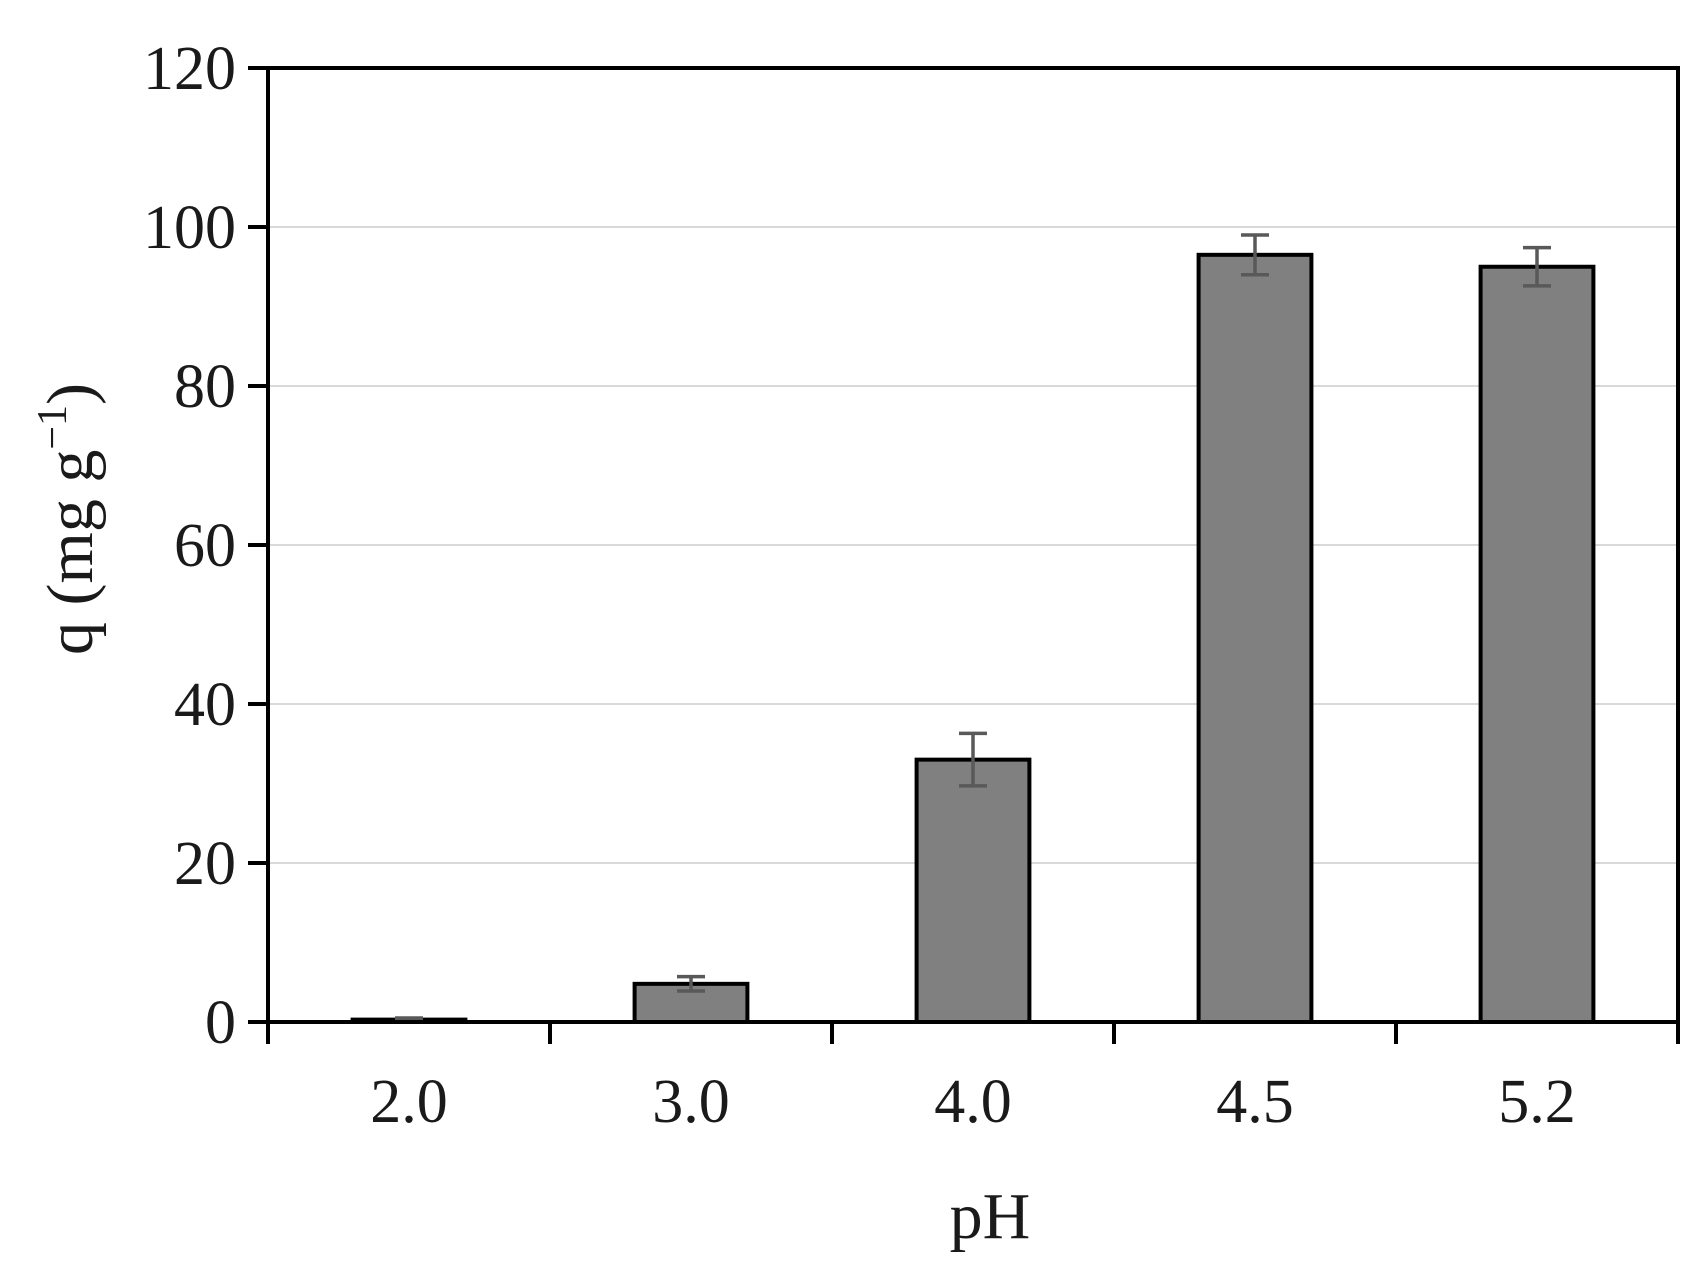  Describe the element at coordinates (70, 552) in the screenshot. I see `y-axis-title-text: q (mg g` at that location.